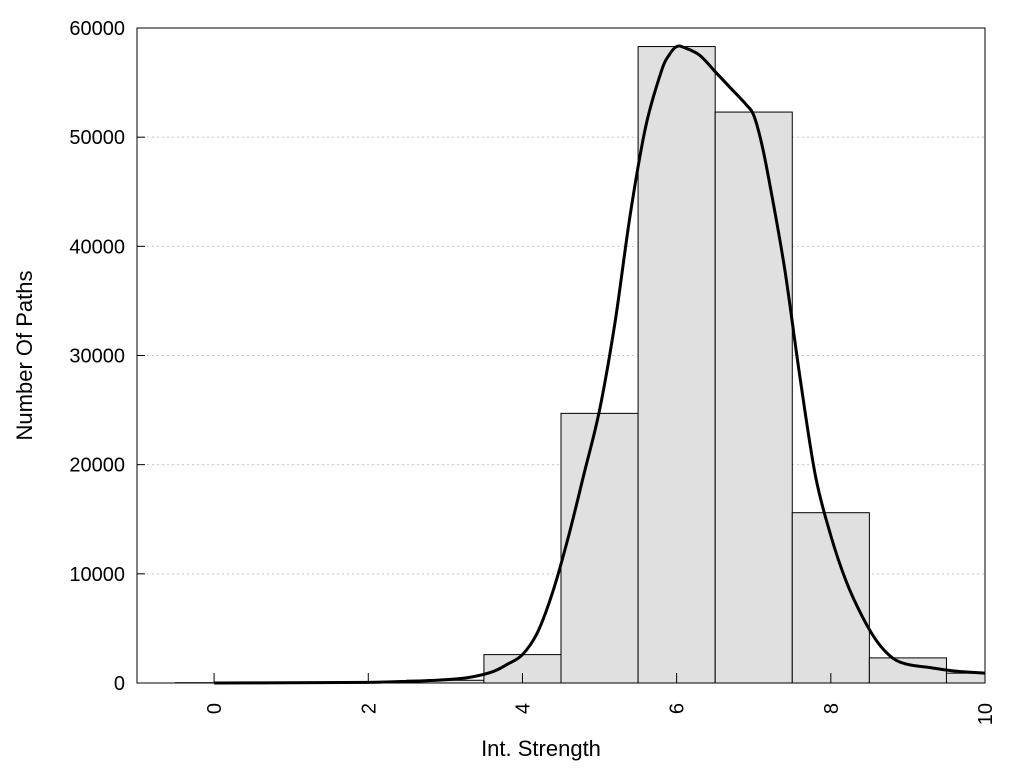 The height and width of the screenshot is (768, 1024). What do you see at coordinates (832, 708) in the screenshot?
I see `x-tick-label-8: 8` at bounding box center [832, 708].